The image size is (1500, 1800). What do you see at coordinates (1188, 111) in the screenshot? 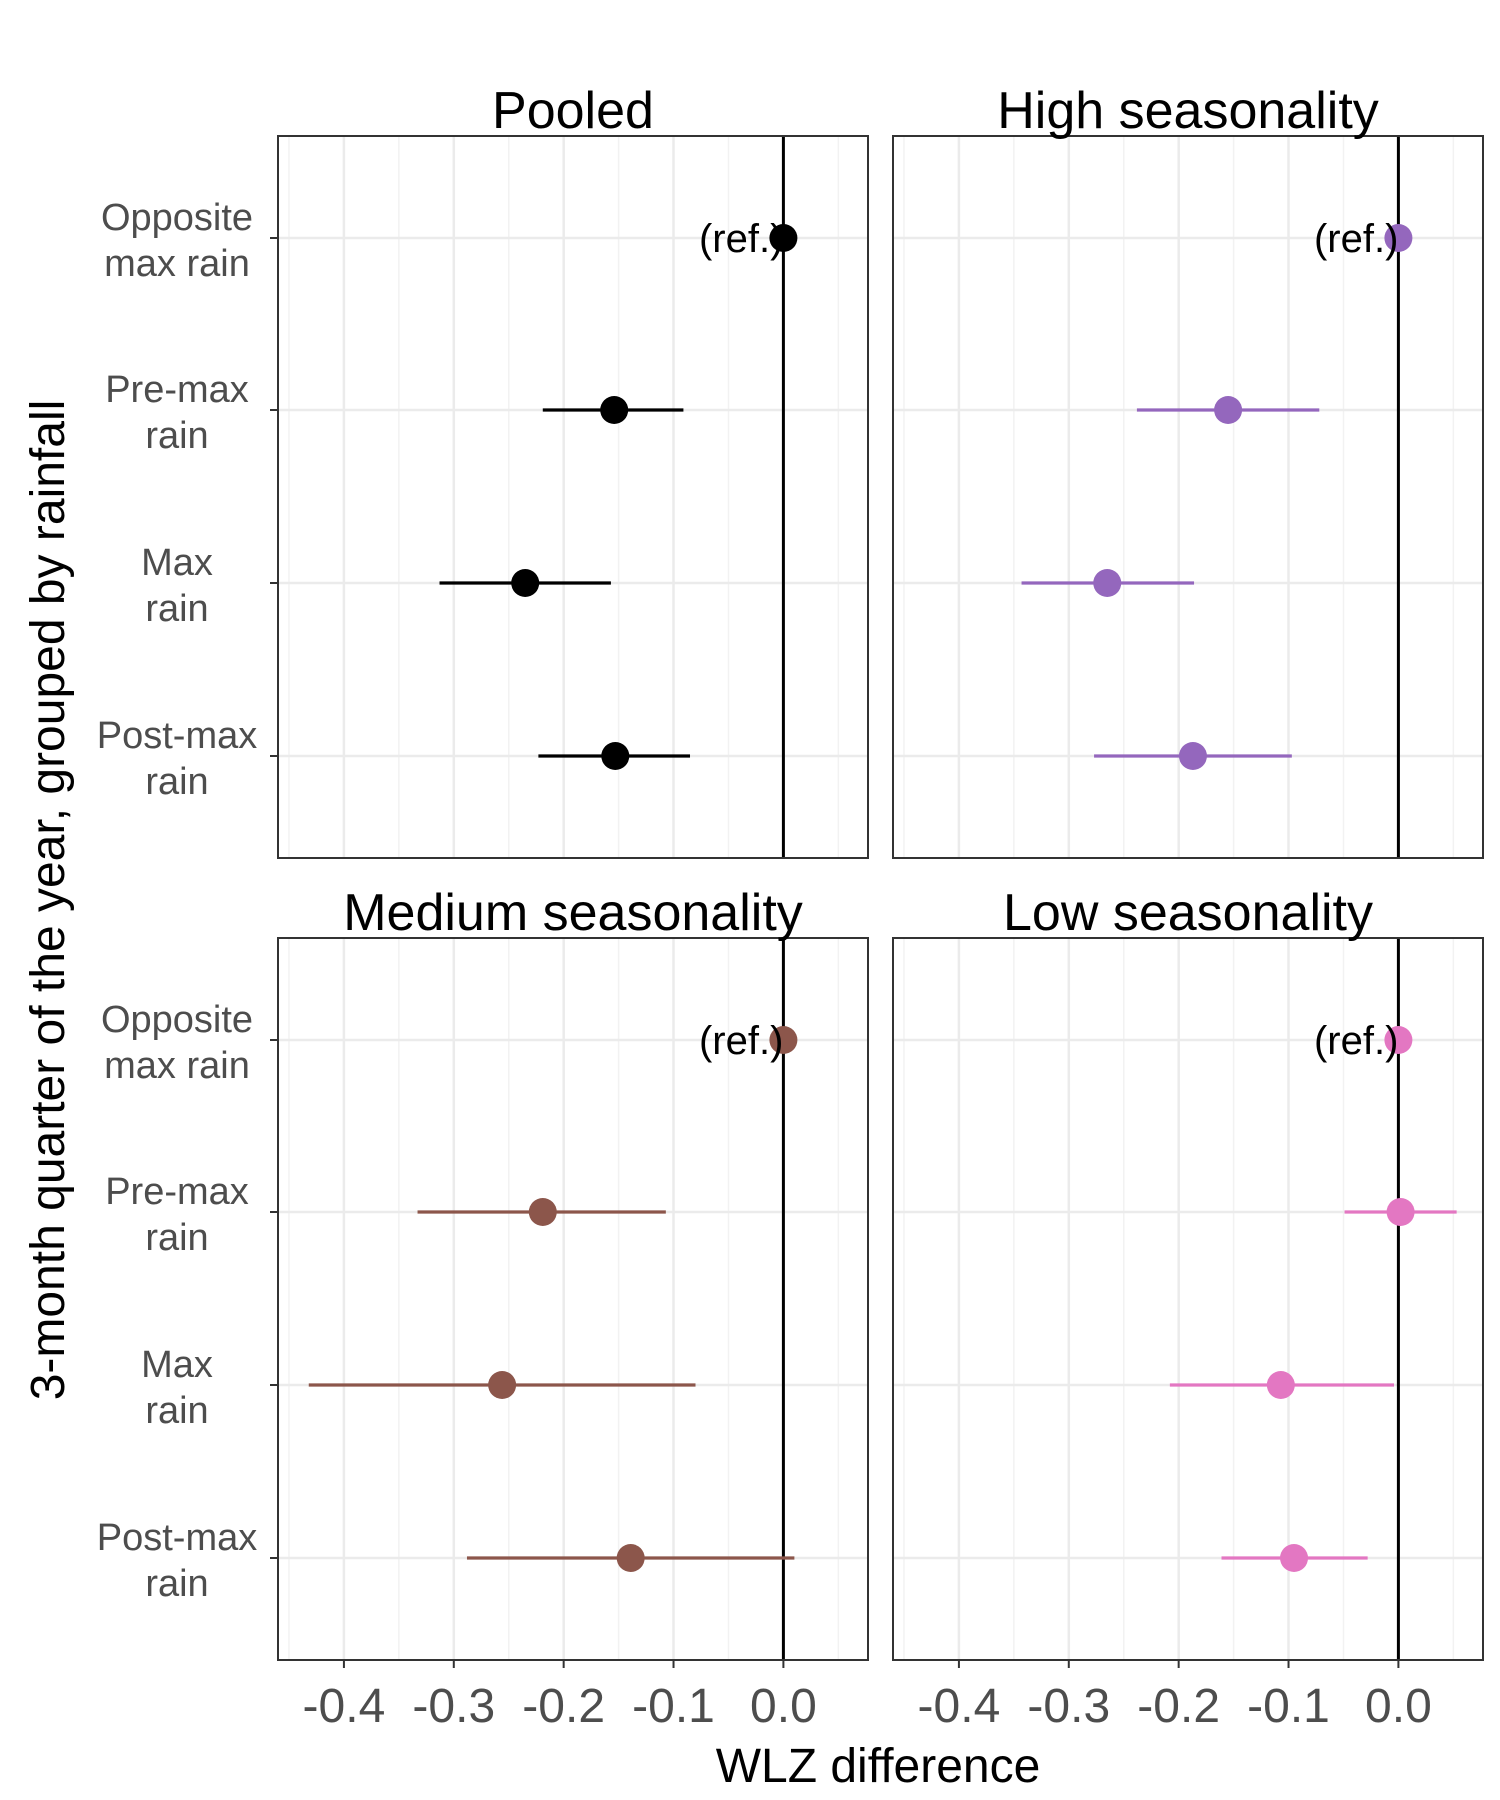
I see `panel-title: High seasonality` at bounding box center [1188, 111].